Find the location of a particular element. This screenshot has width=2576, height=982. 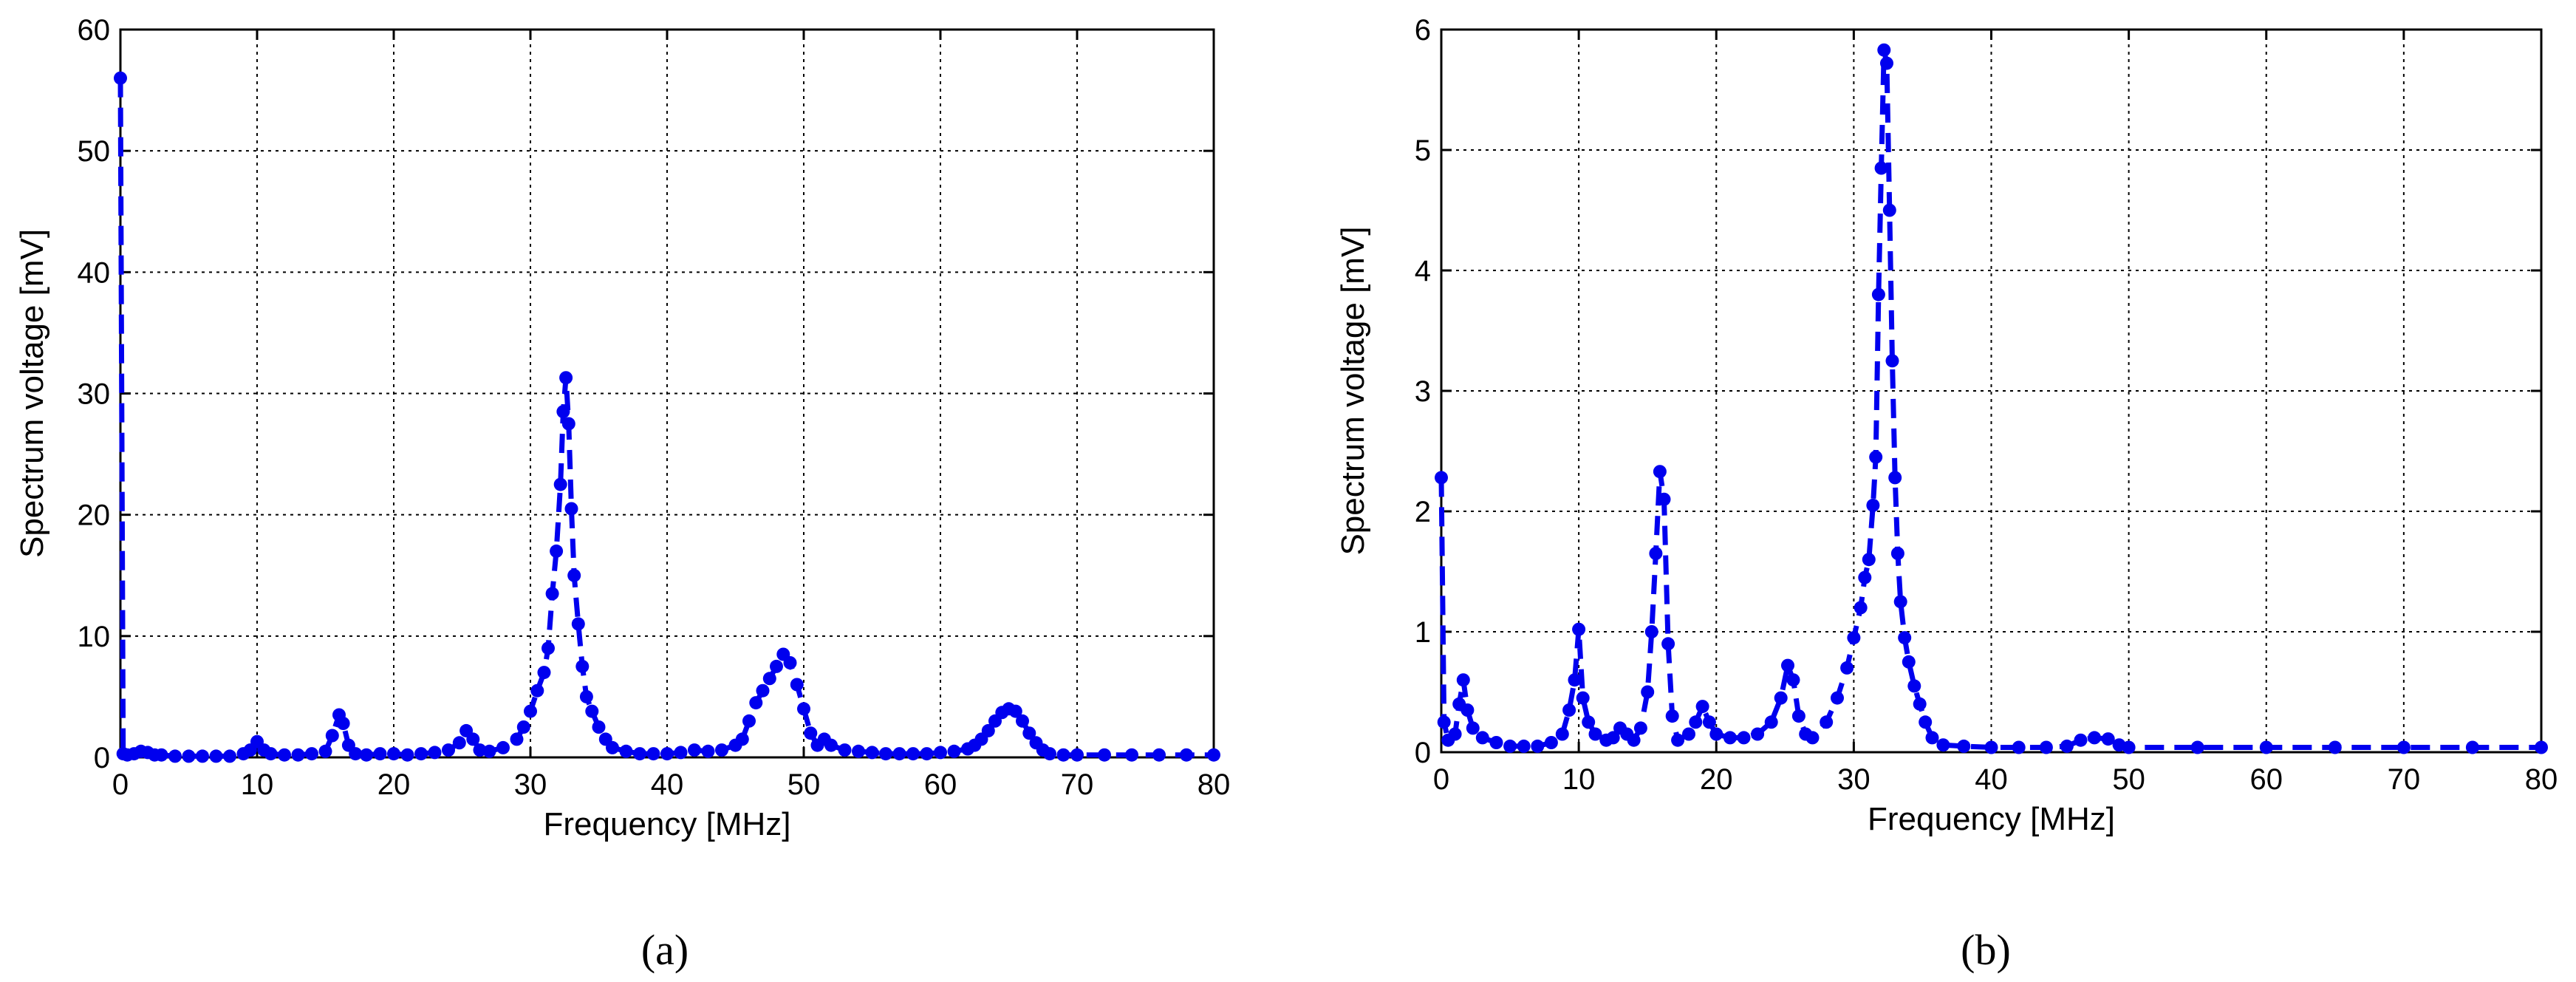

x-tick-label-a-7: 70 is located at coordinates (1077, 784).